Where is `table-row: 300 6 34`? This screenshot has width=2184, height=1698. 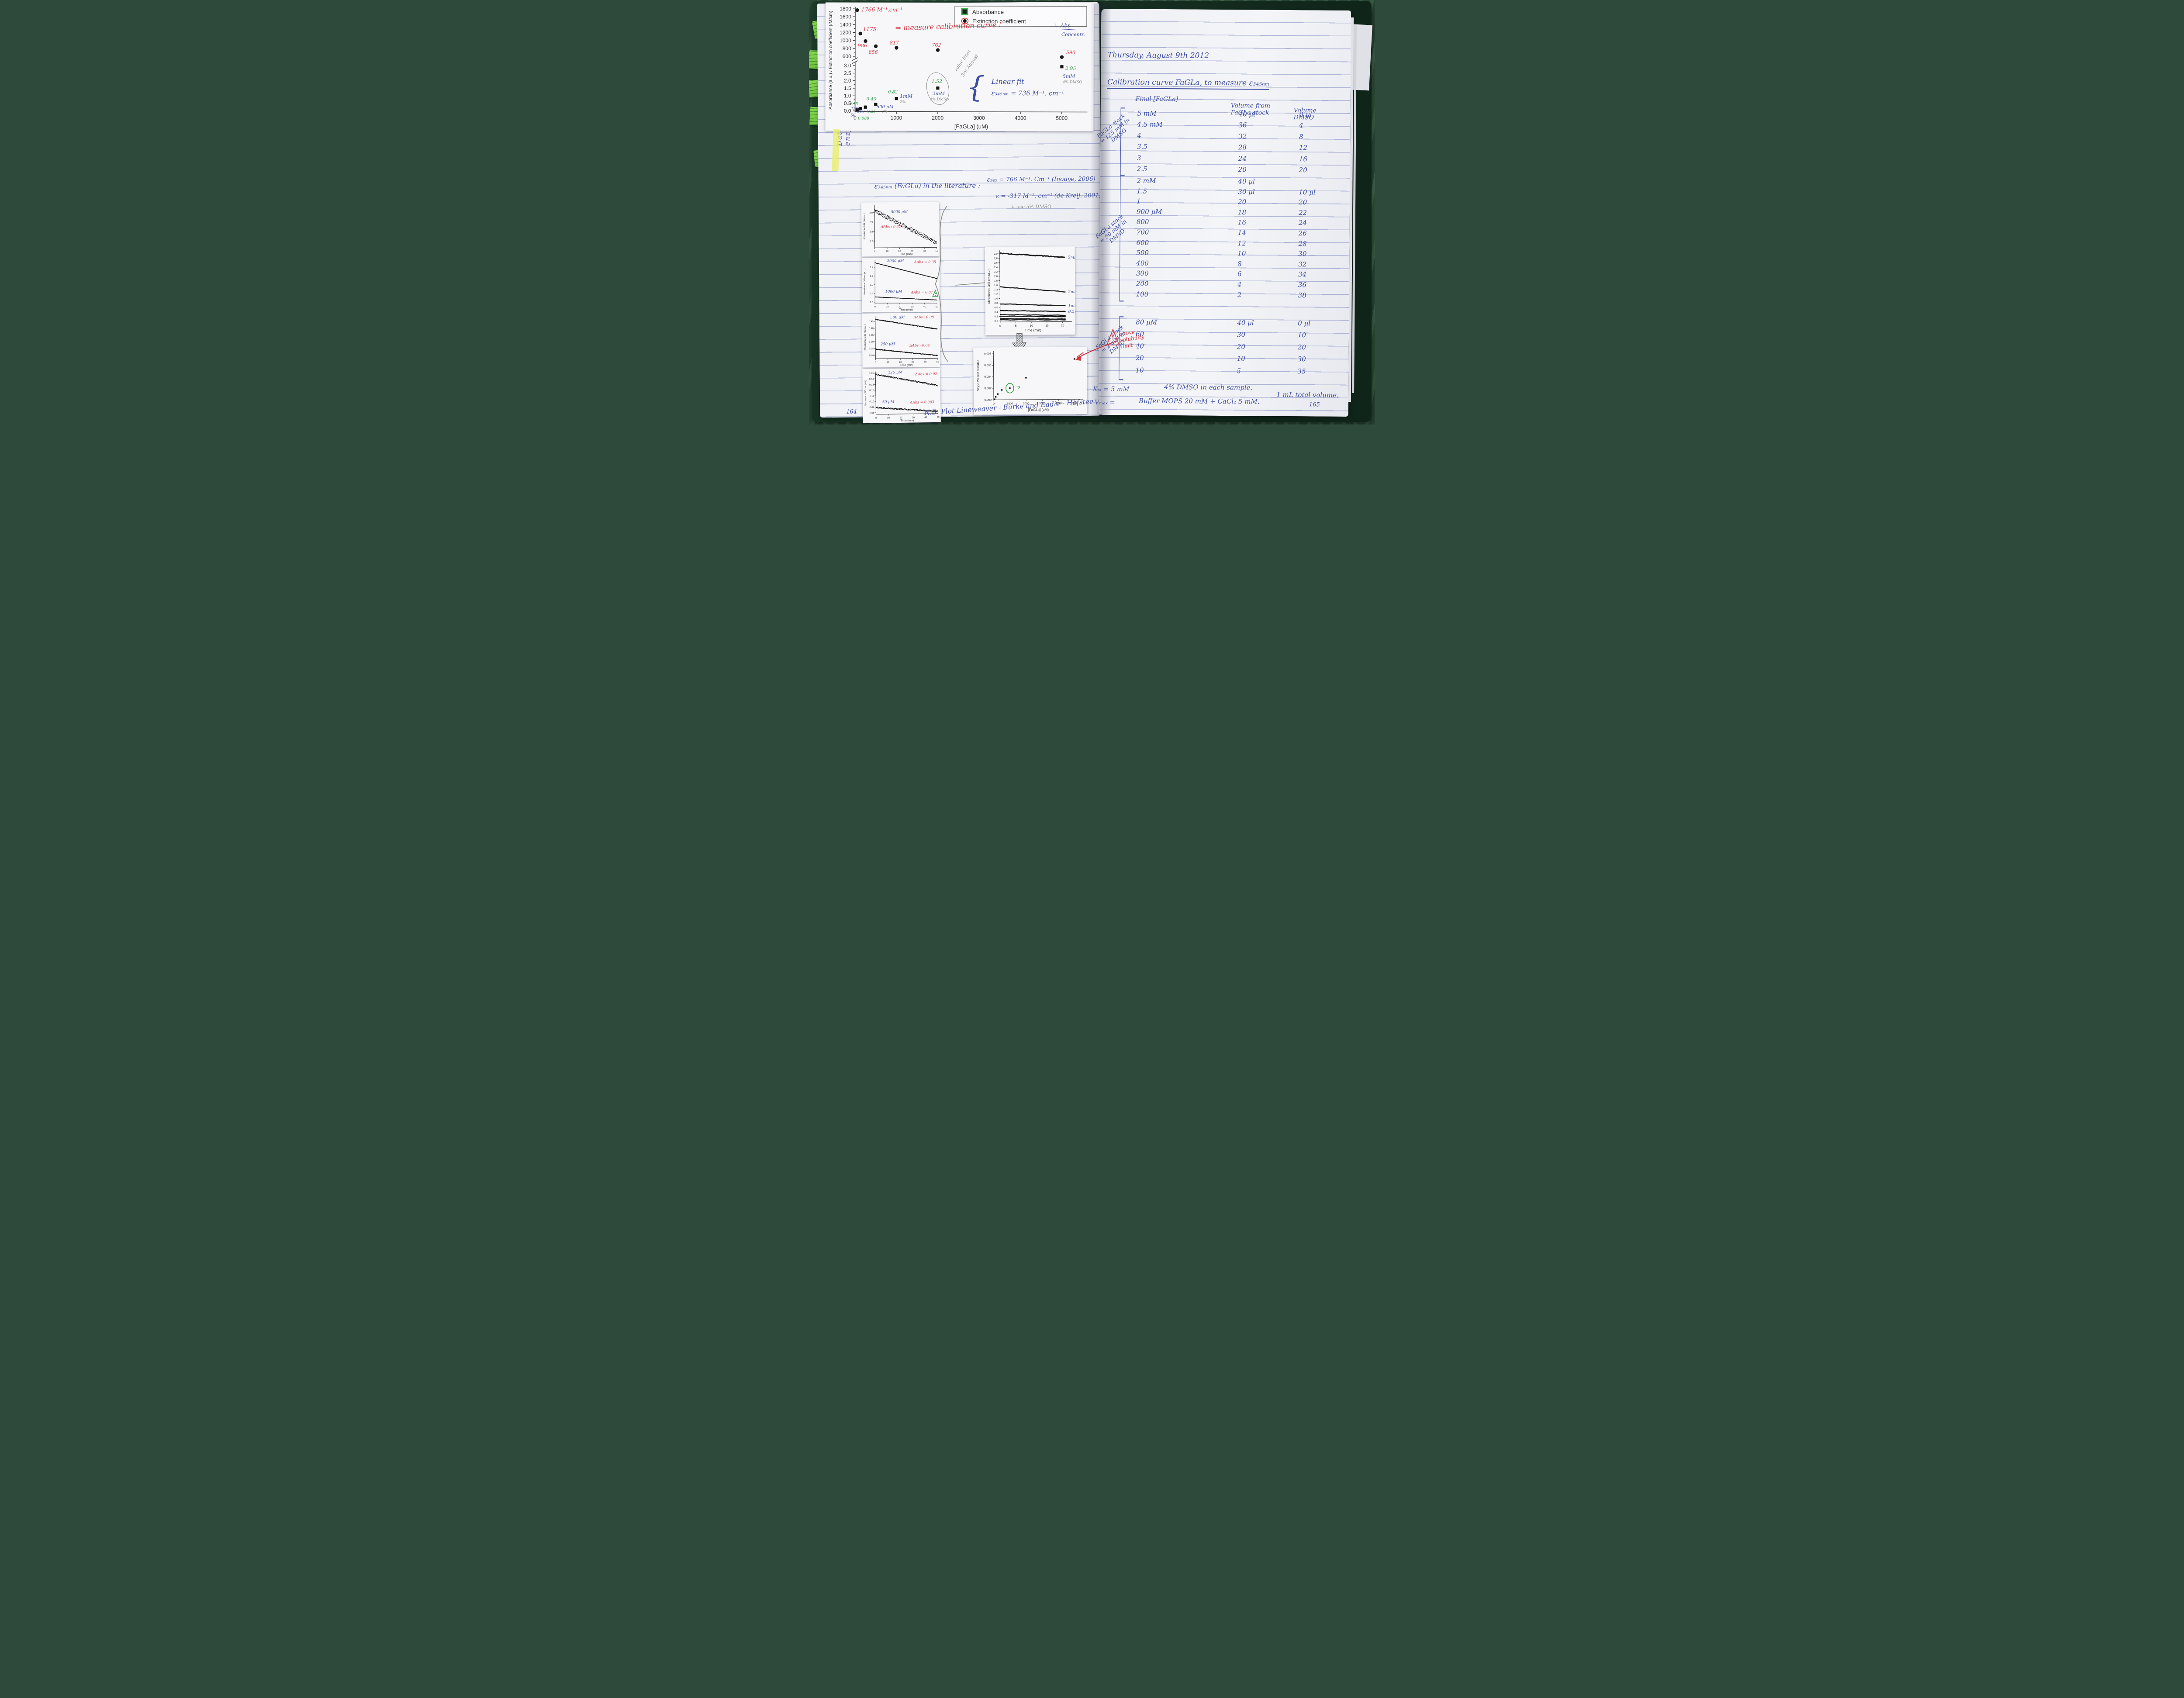 table-row: 300 6 34 is located at coordinates (1236, 275).